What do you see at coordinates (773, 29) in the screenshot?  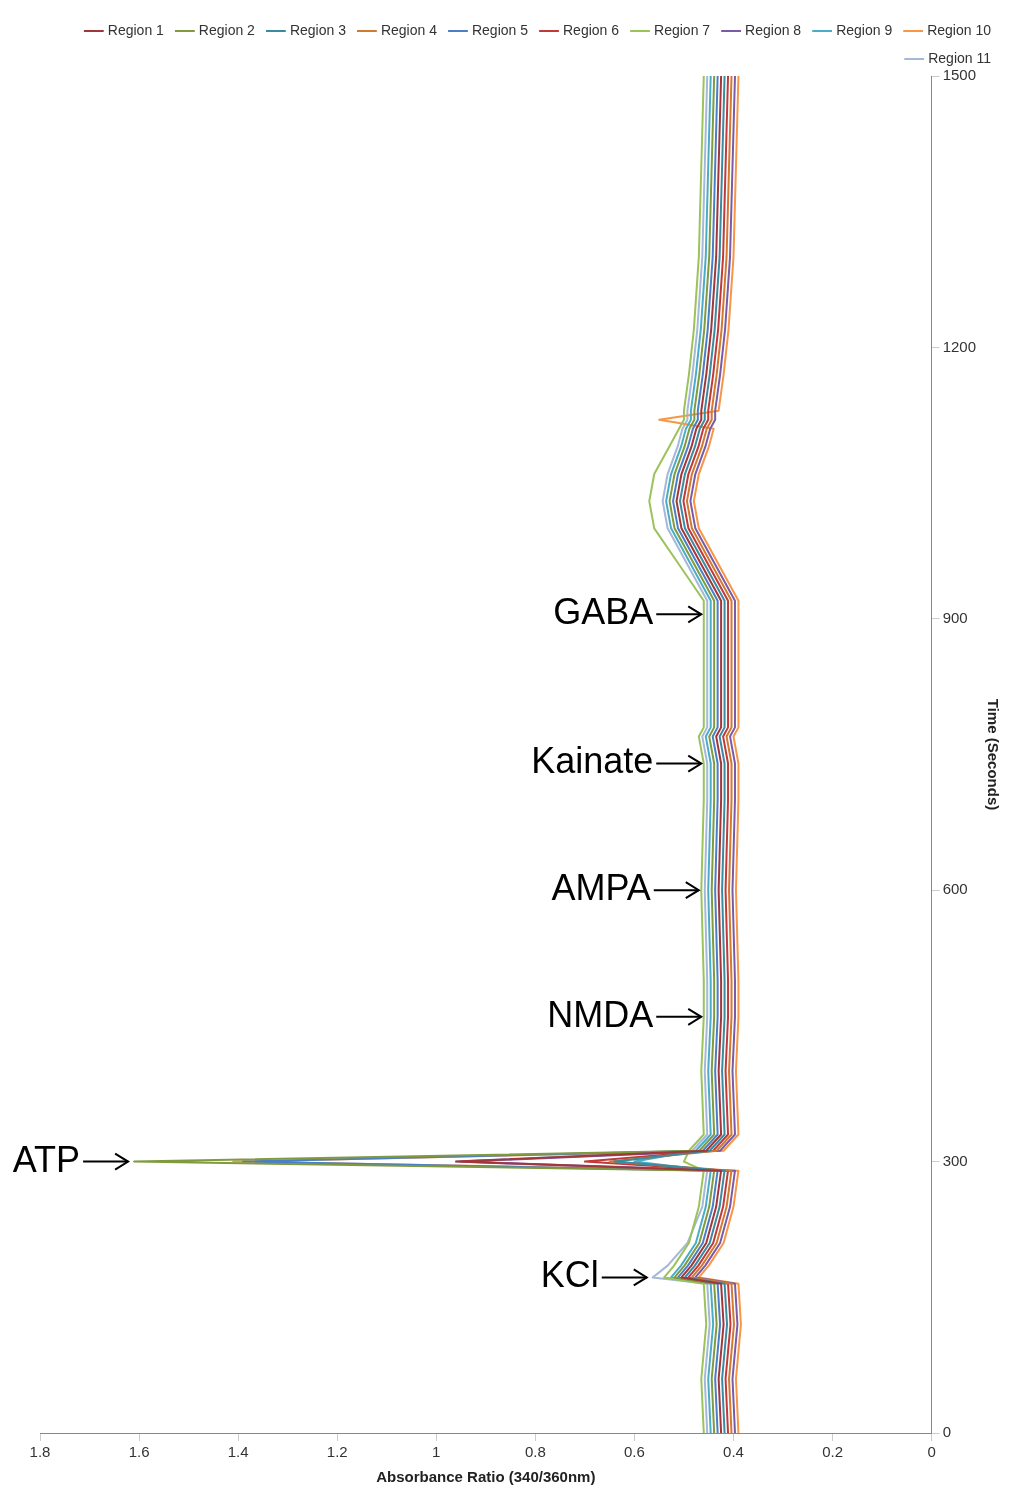 I see `legend-label: Region 8` at bounding box center [773, 29].